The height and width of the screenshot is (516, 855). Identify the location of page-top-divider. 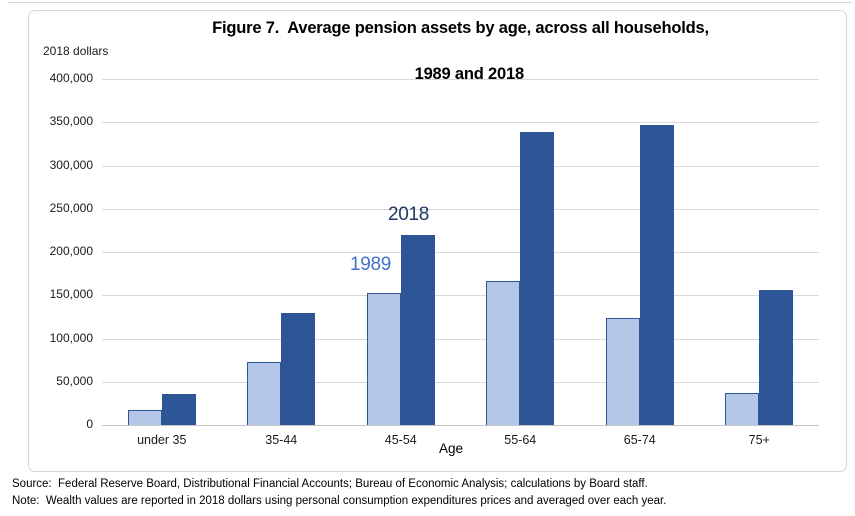
(430, 2).